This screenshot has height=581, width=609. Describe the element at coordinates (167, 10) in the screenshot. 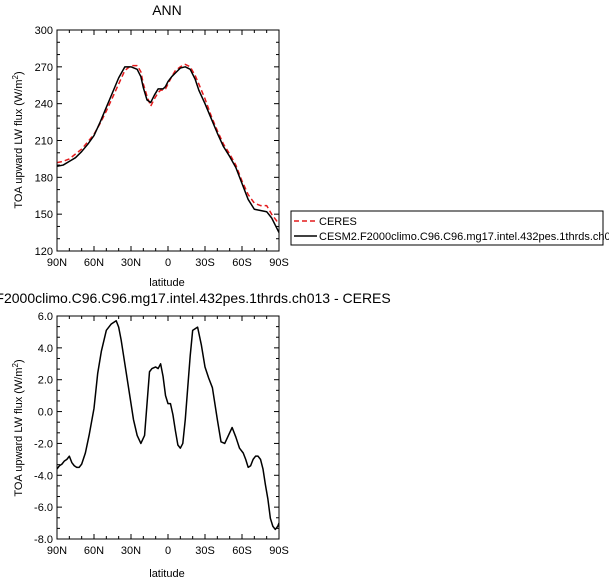

I see `top-chart-title: ANN` at that location.